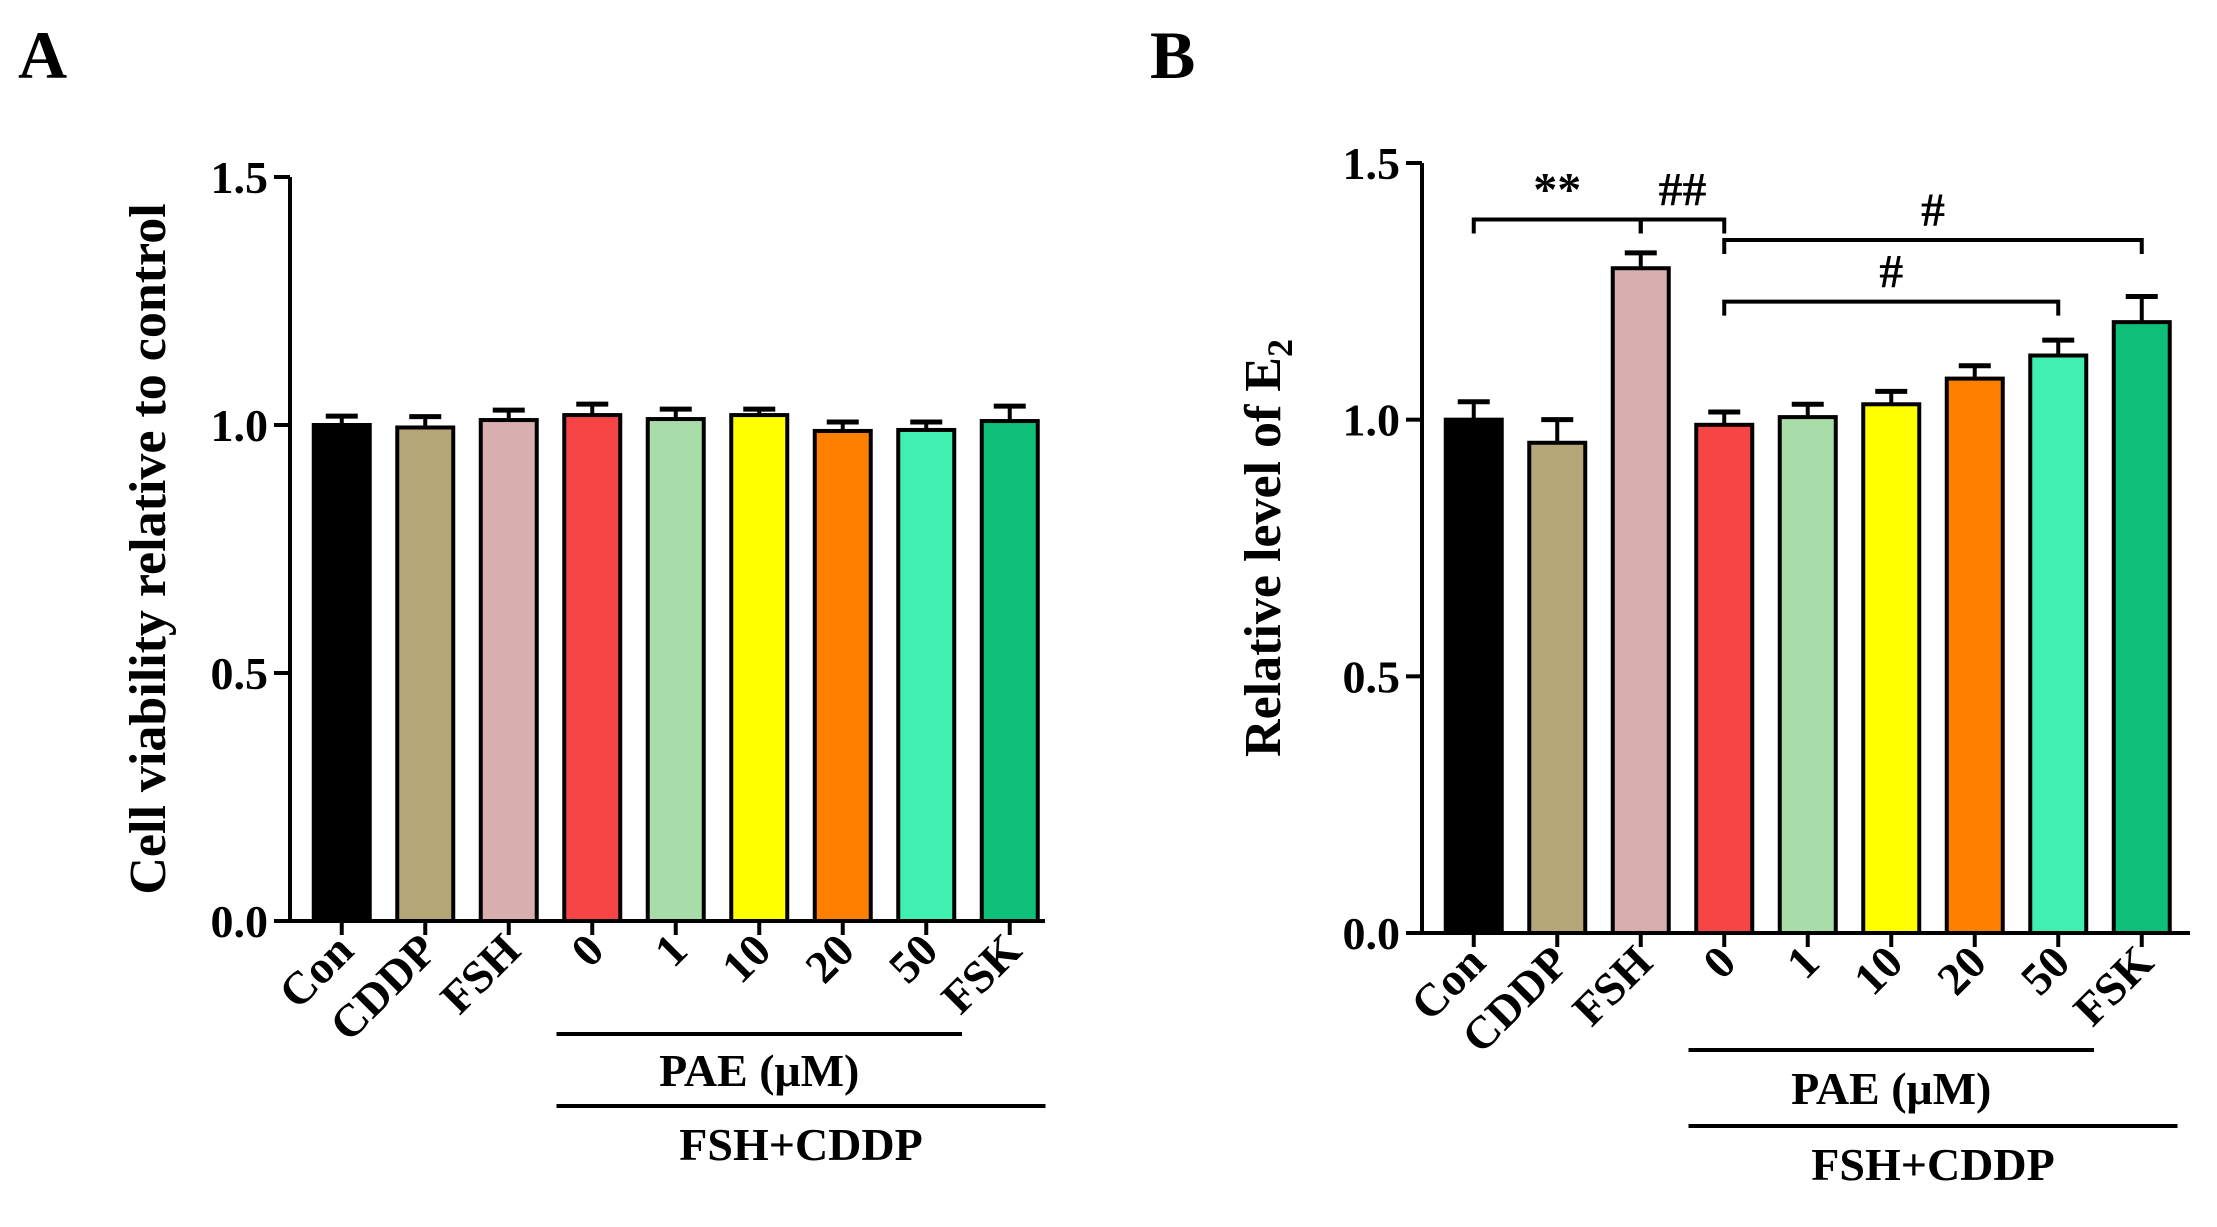  What do you see at coordinates (1172, 55) in the screenshot?
I see `panel-label-b: B` at bounding box center [1172, 55].